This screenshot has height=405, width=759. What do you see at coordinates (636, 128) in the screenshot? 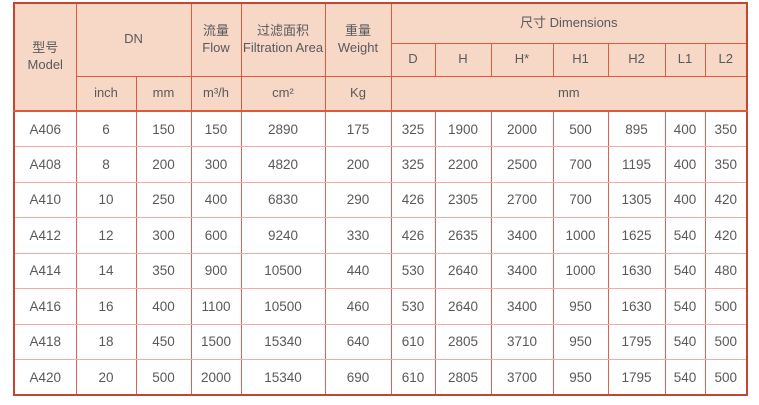
I see `value-cell: 895` at bounding box center [636, 128].